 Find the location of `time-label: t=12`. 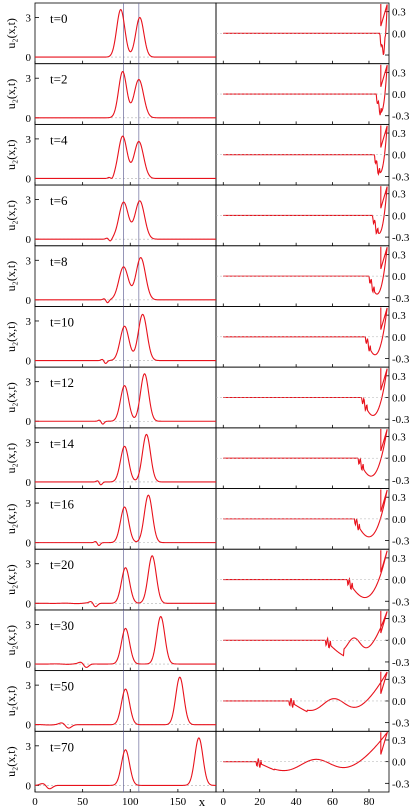

time-label: t=12 is located at coordinates (62, 382).